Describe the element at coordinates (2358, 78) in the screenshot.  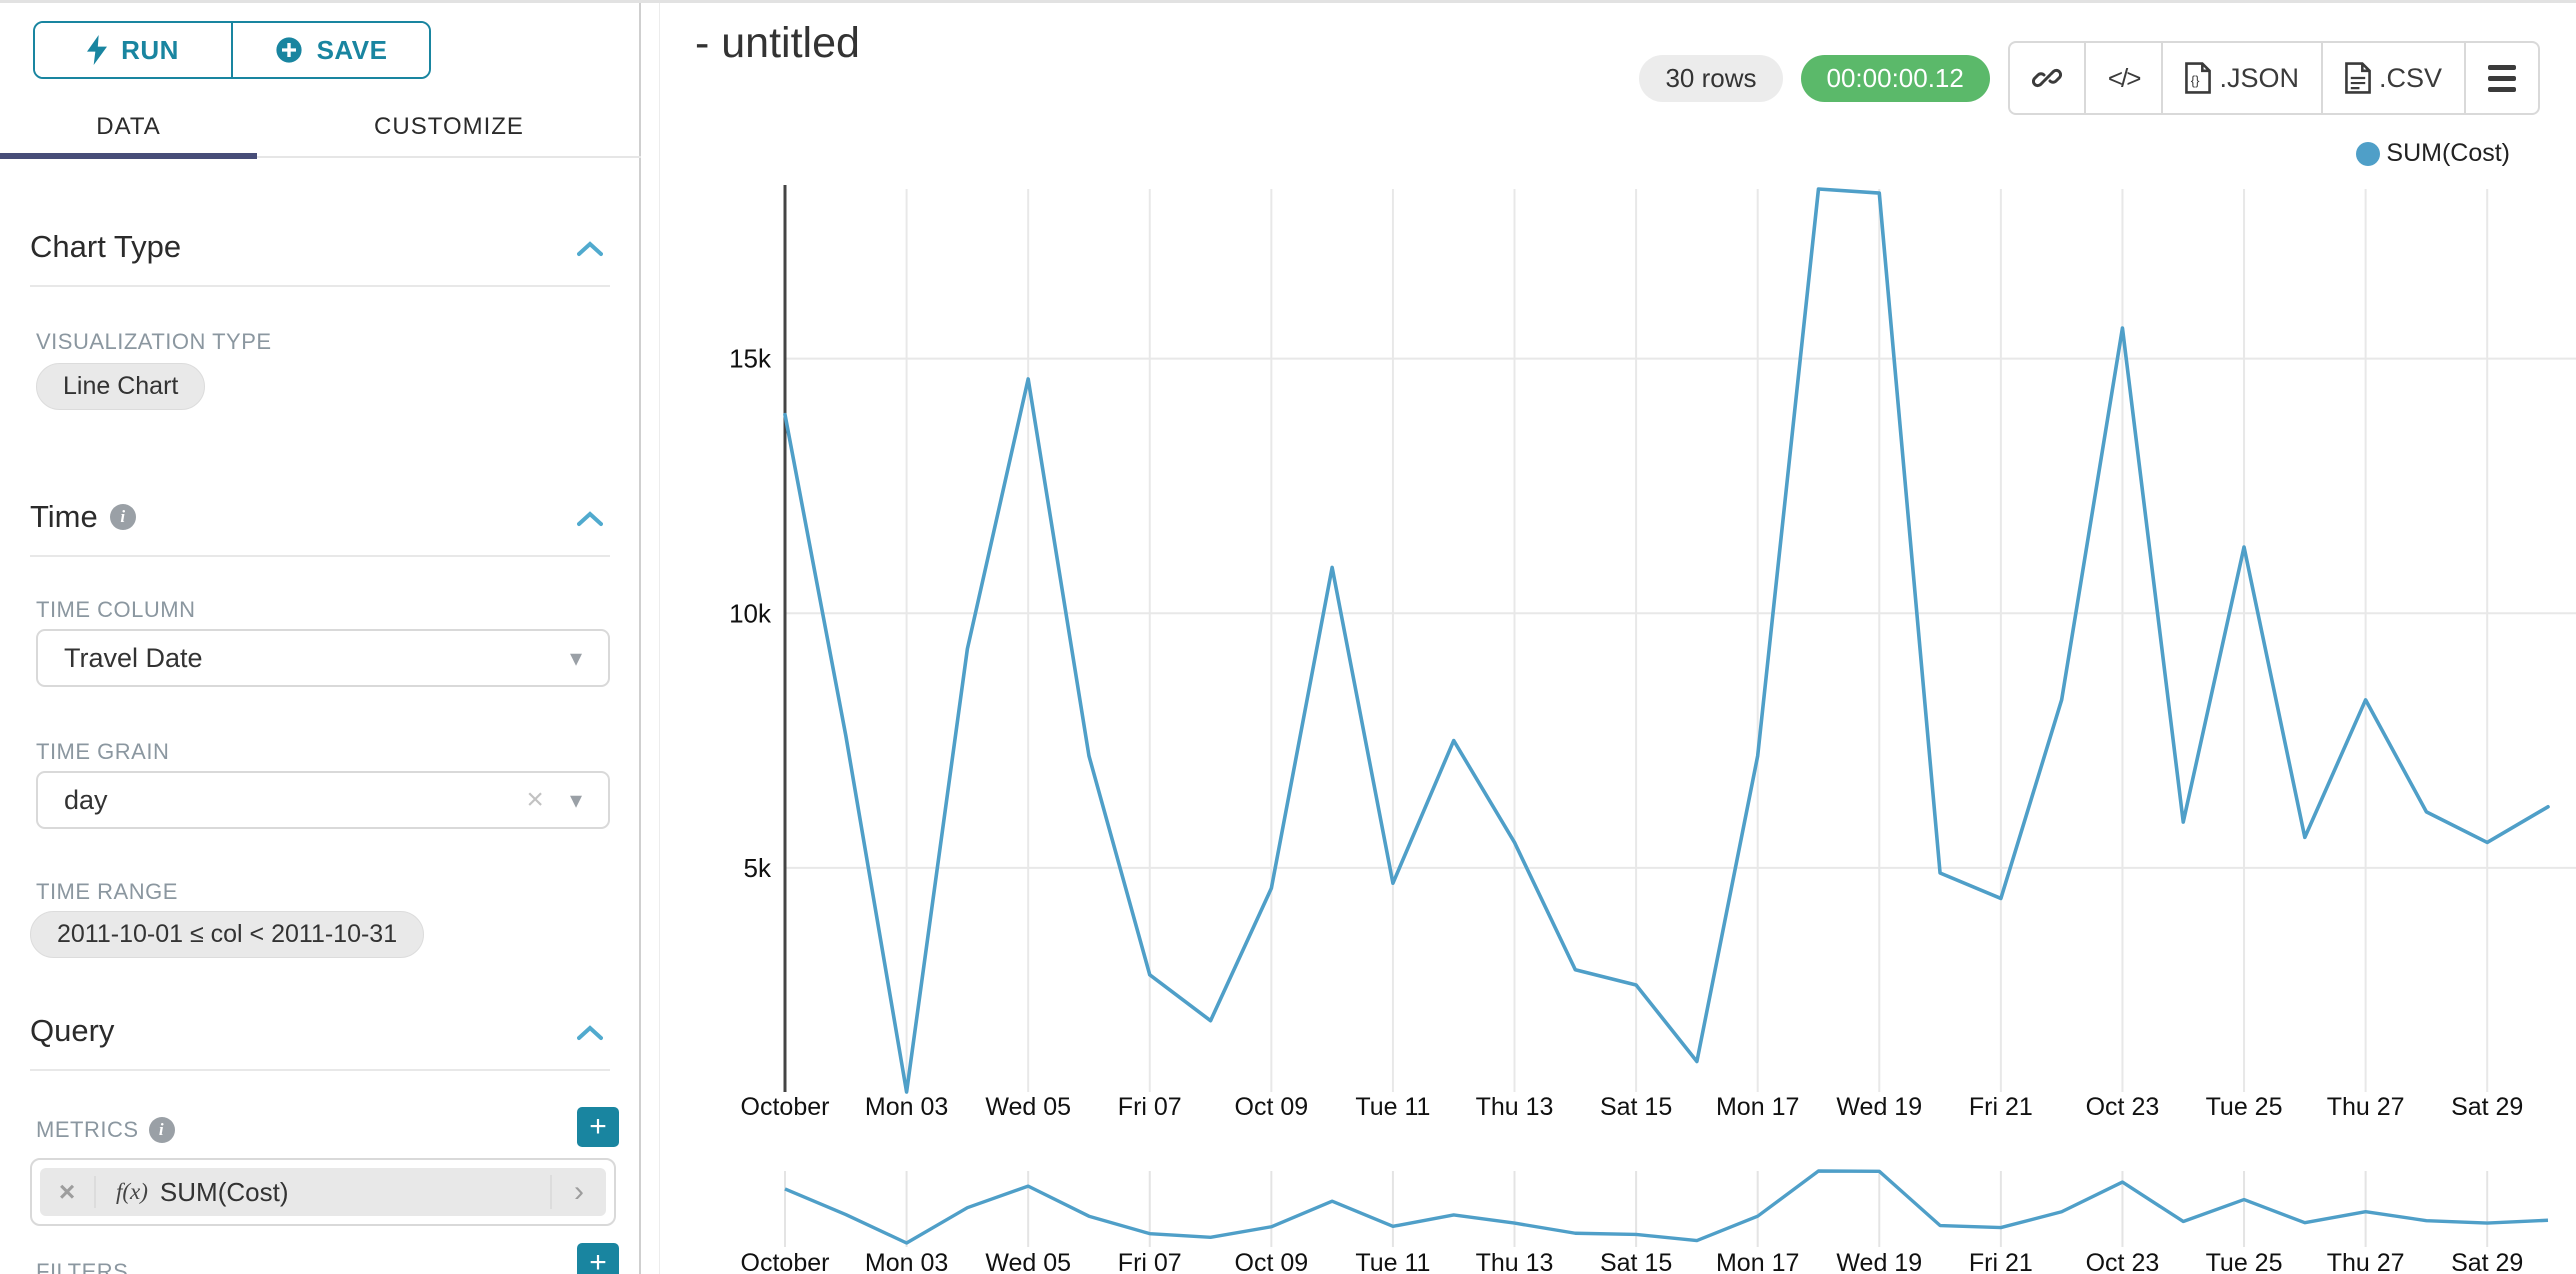
I see `file-csv-icon` at that location.